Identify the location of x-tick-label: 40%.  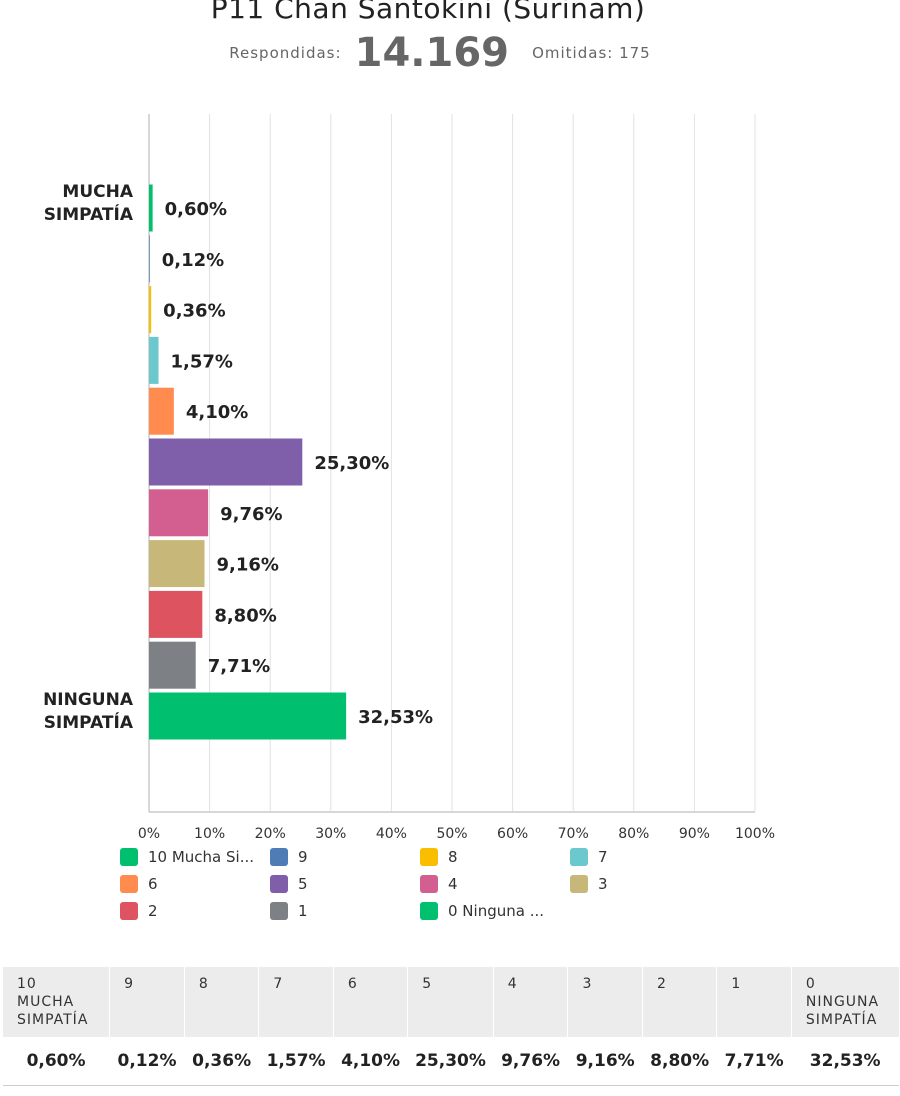
(391, 834).